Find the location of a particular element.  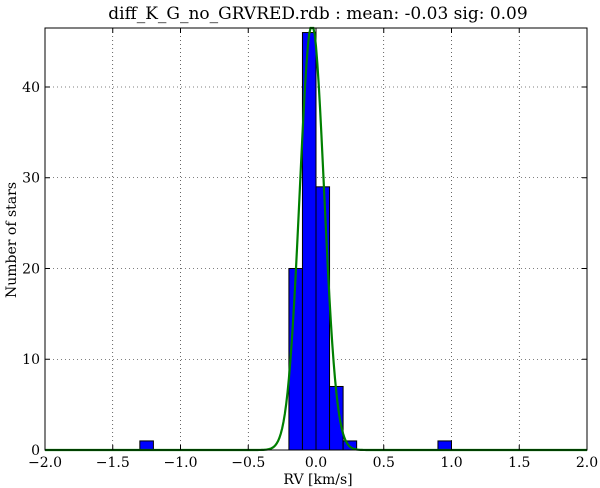

y-tick-label: 40 is located at coordinates (31, 88).